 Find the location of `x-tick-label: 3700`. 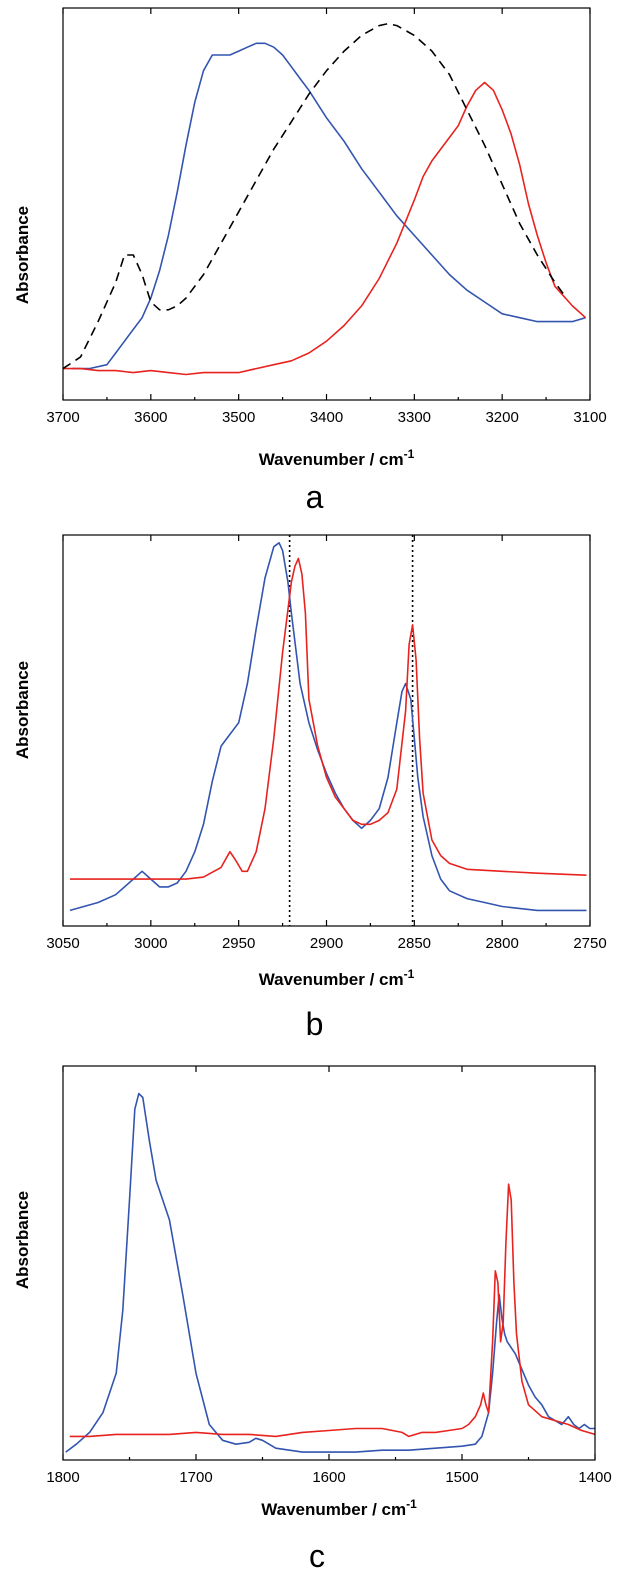

x-tick-label: 3700 is located at coordinates (62, 417).